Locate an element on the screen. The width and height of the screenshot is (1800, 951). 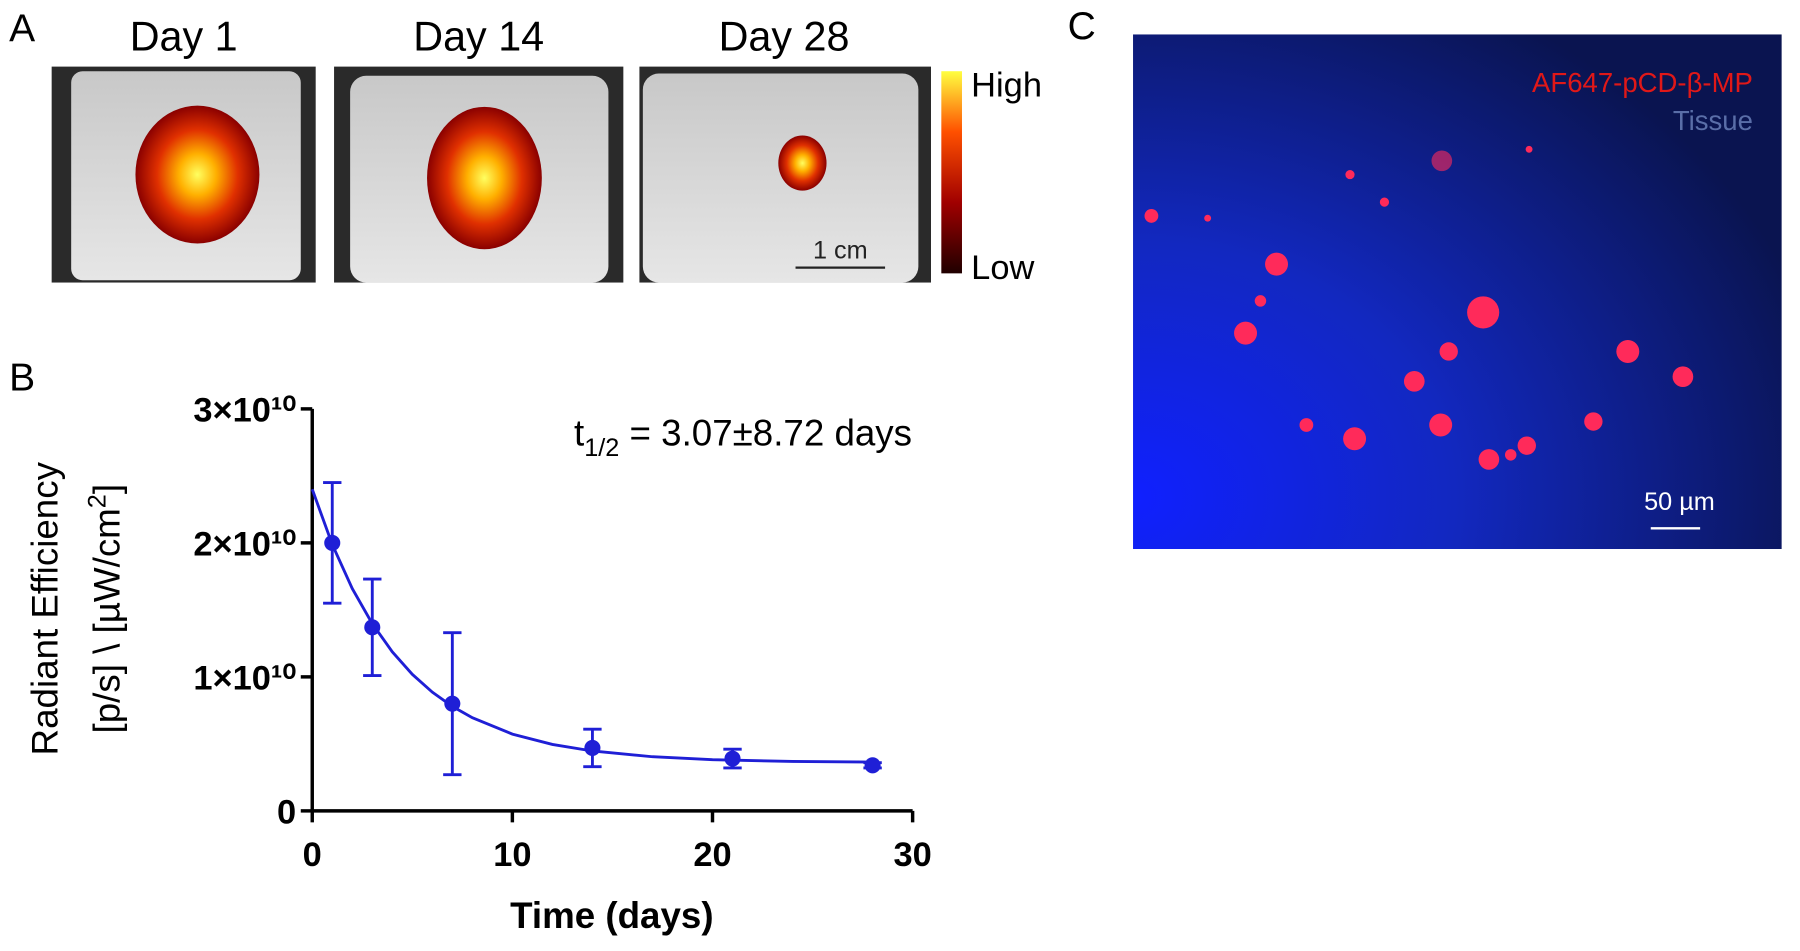
y-label-sup: 2 is located at coordinates (98, 501).